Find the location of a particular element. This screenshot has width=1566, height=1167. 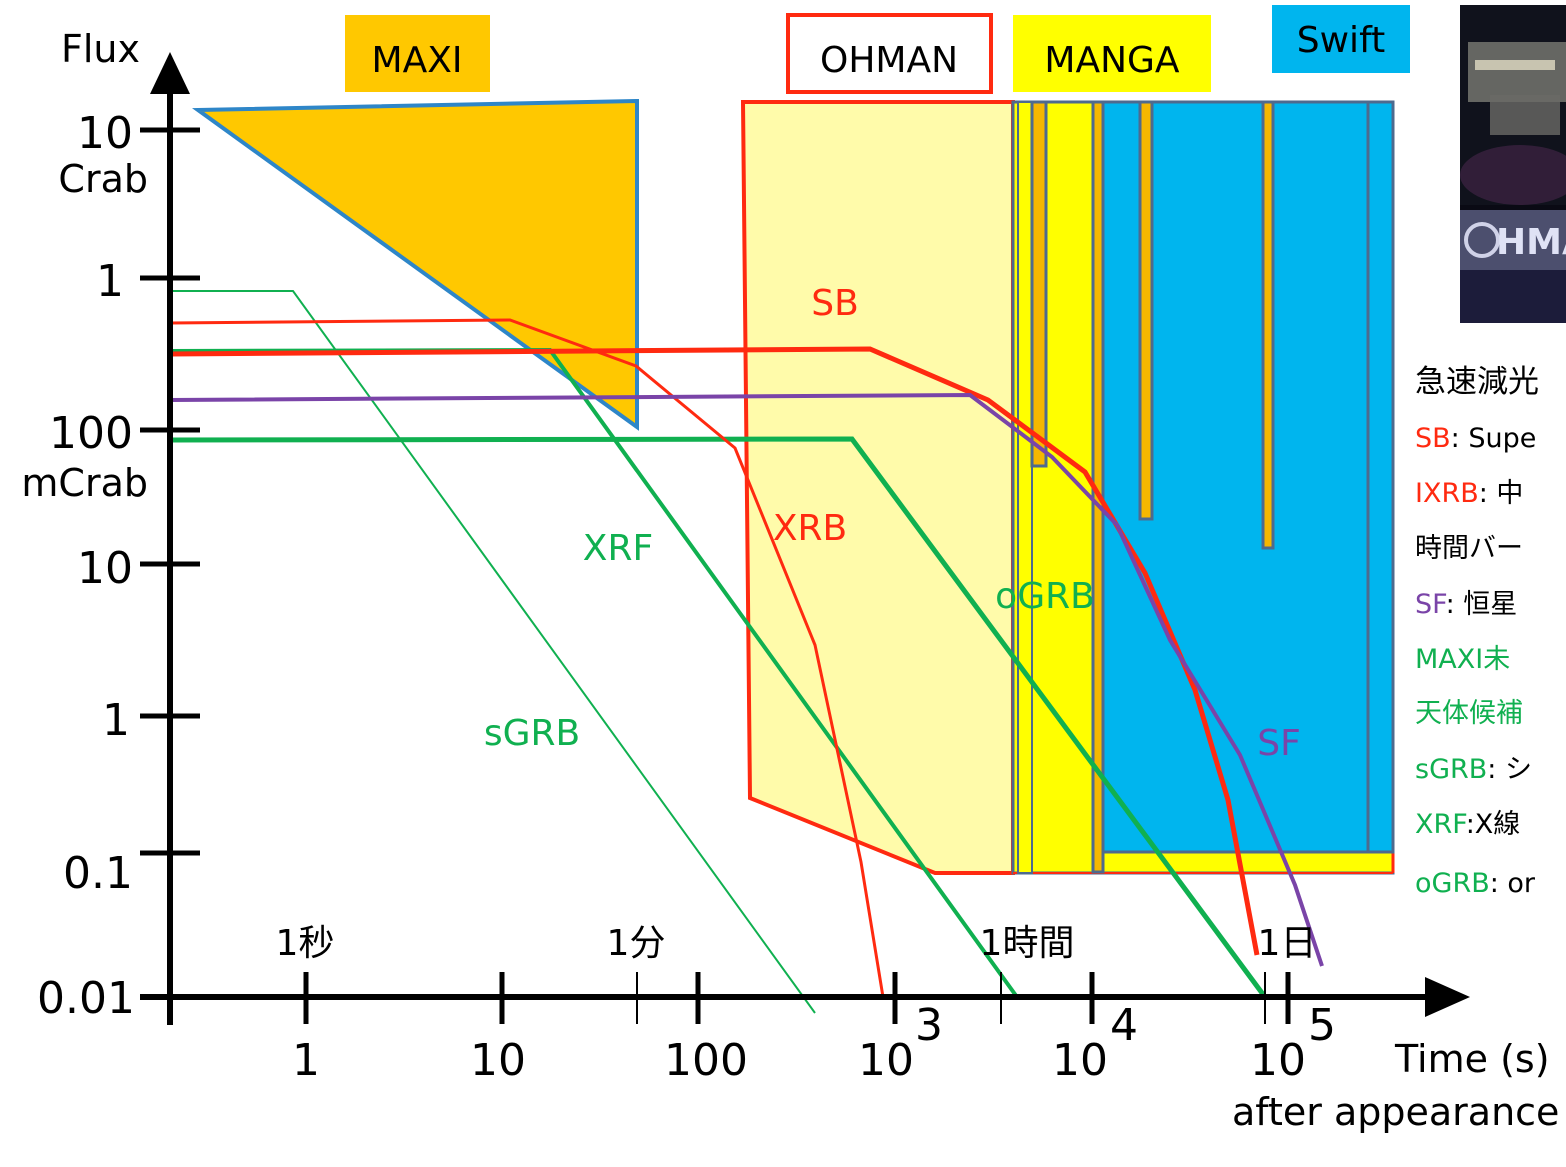

legend-ogrb-text: : or is located at coordinates (1513, 883).